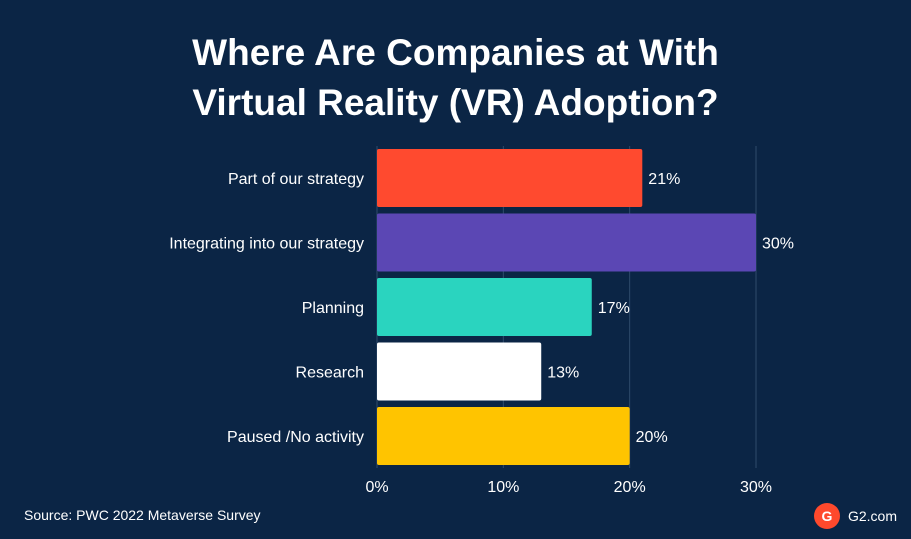  I want to click on category-label-1: Integrating into our strategy, so click(266, 244).